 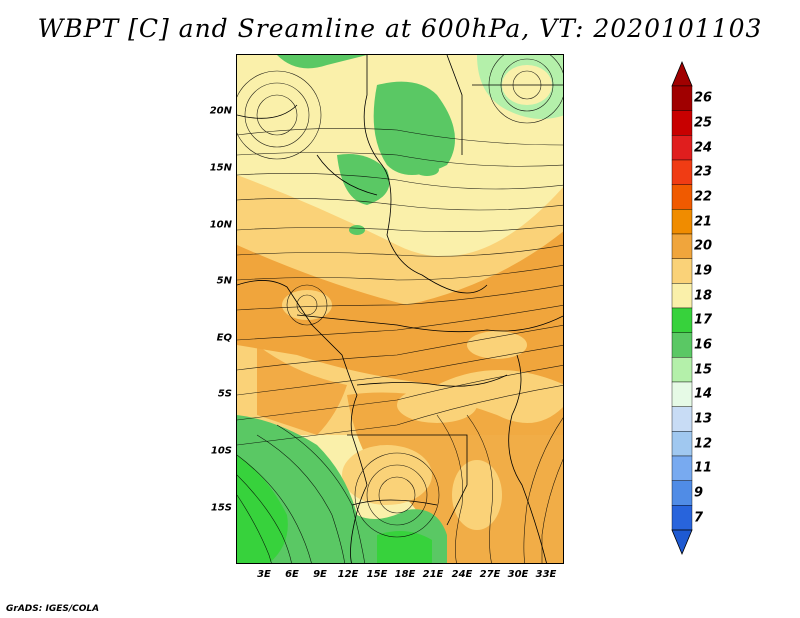 I want to click on lat-tick-5n: 5N, so click(x=224, y=281).